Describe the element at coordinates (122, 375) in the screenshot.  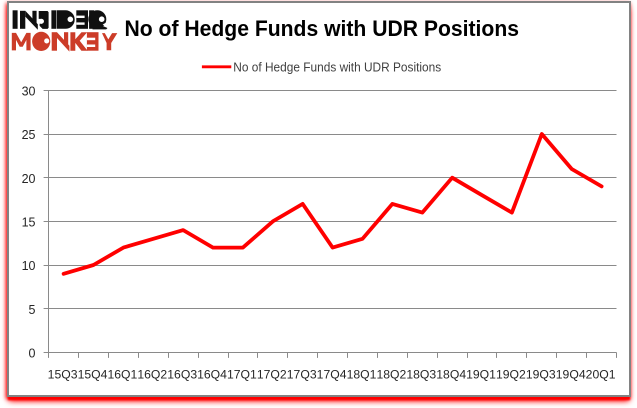
I see `svg-text: 16Q1` at that location.